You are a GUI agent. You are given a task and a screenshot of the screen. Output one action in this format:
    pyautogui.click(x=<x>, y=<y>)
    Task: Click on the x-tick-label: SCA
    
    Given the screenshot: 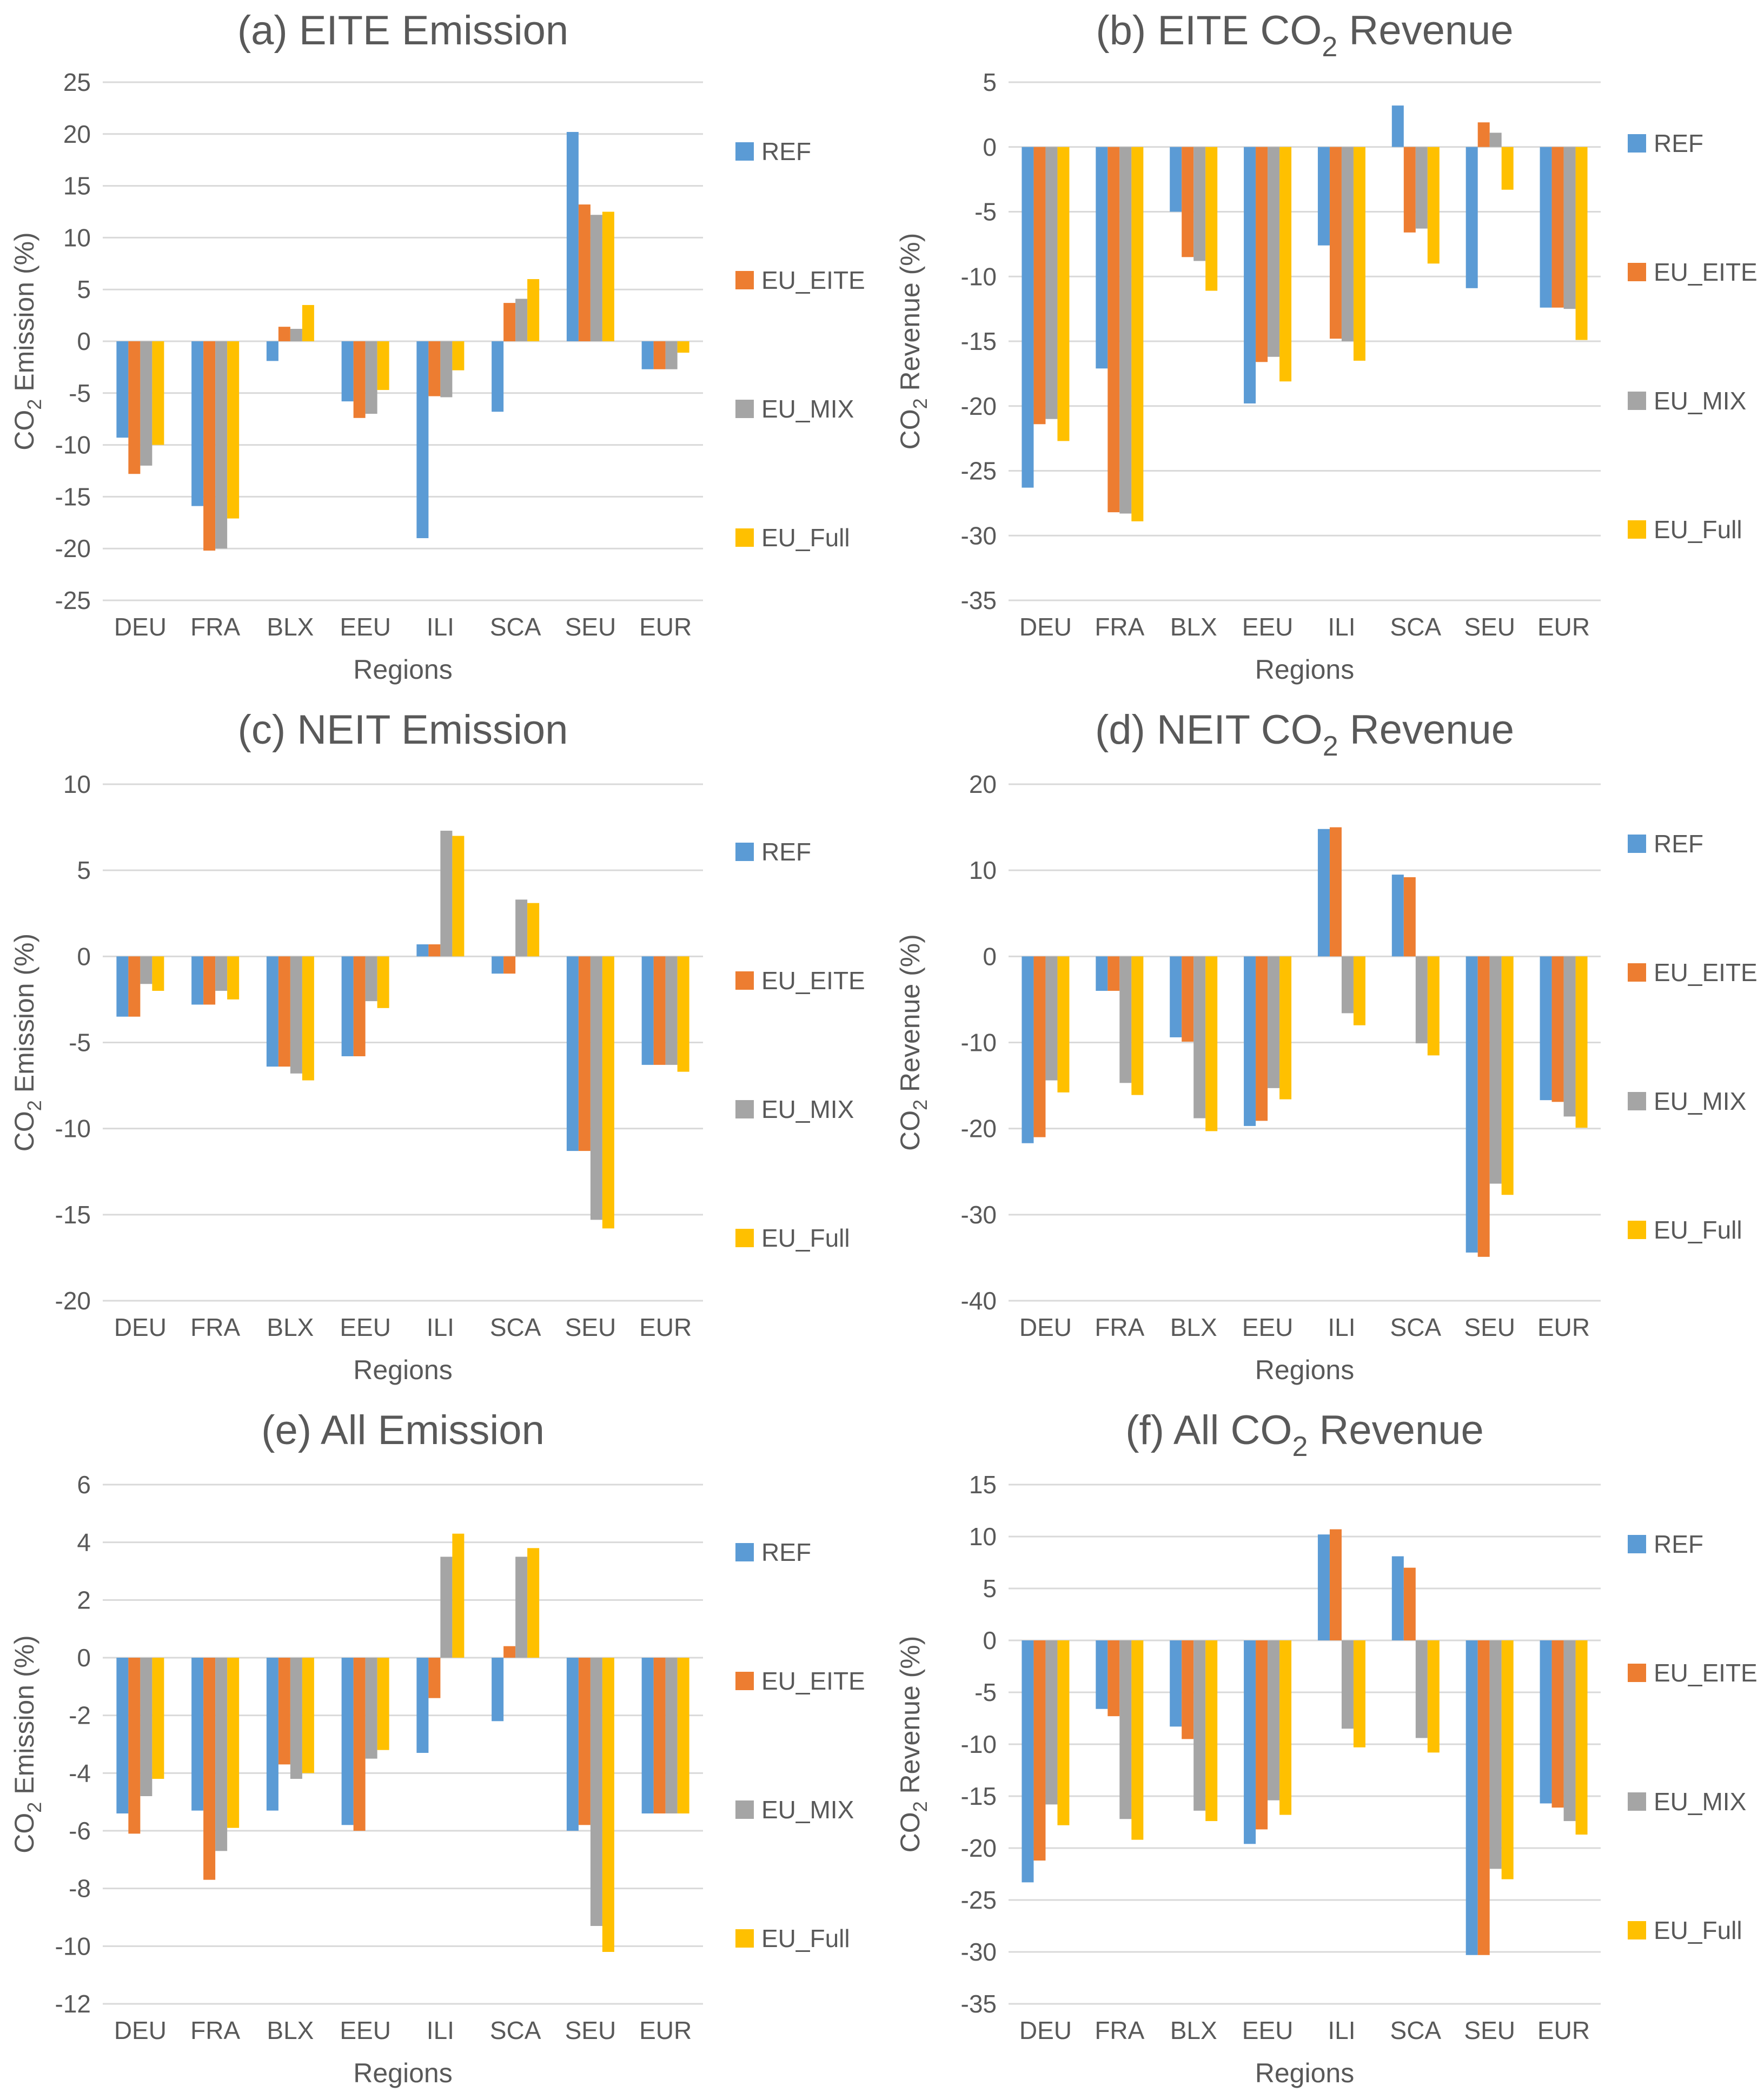 What is the action you would take?
    pyautogui.click(x=515, y=2030)
    